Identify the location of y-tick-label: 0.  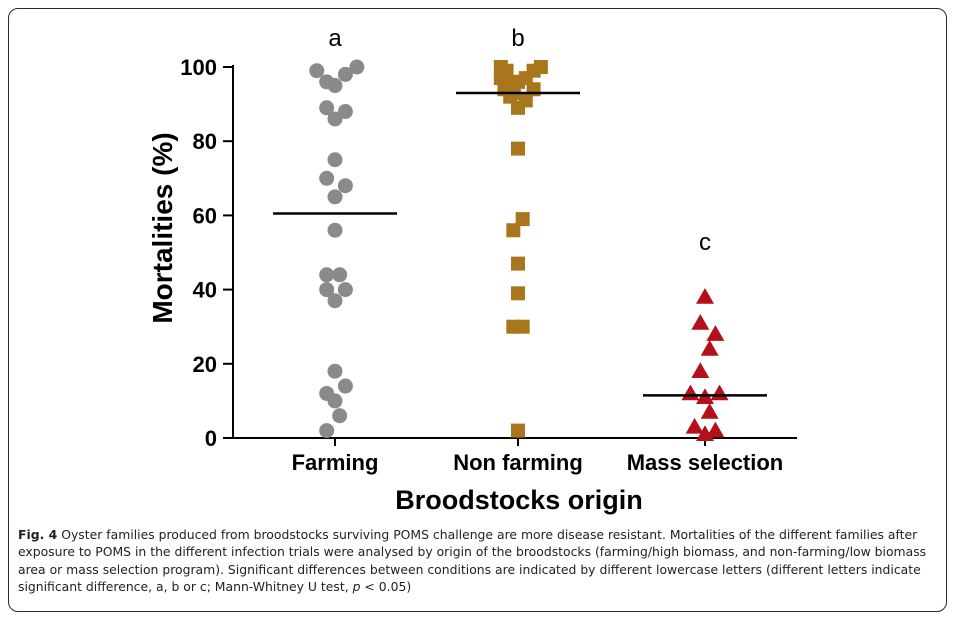
(211, 438).